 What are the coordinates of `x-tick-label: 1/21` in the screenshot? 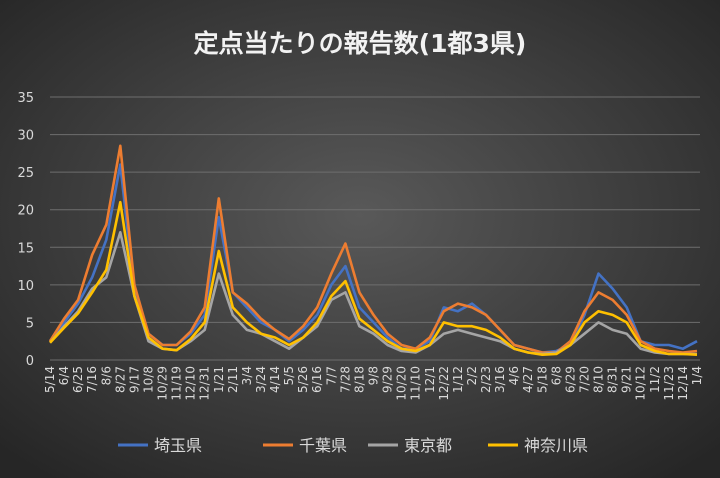 It's located at (219, 379).